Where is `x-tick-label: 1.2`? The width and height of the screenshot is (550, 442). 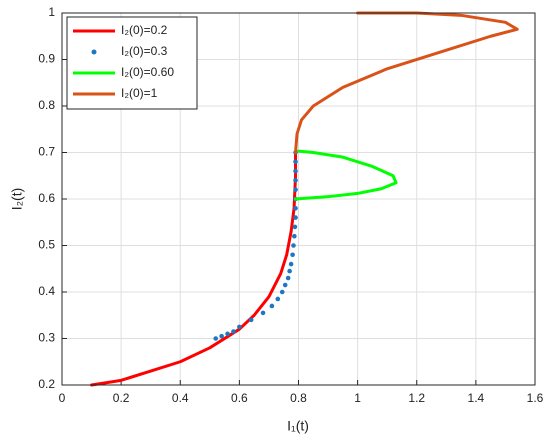 x-tick-label: 1.2 is located at coordinates (416, 398).